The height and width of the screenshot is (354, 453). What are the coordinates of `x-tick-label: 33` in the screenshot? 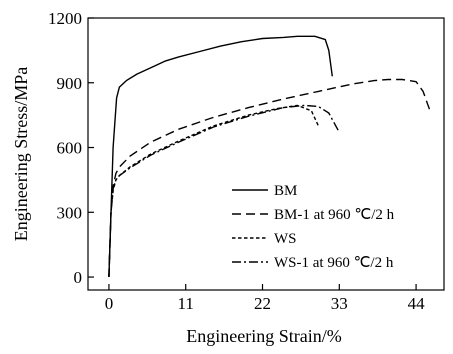 It's located at (339, 303).